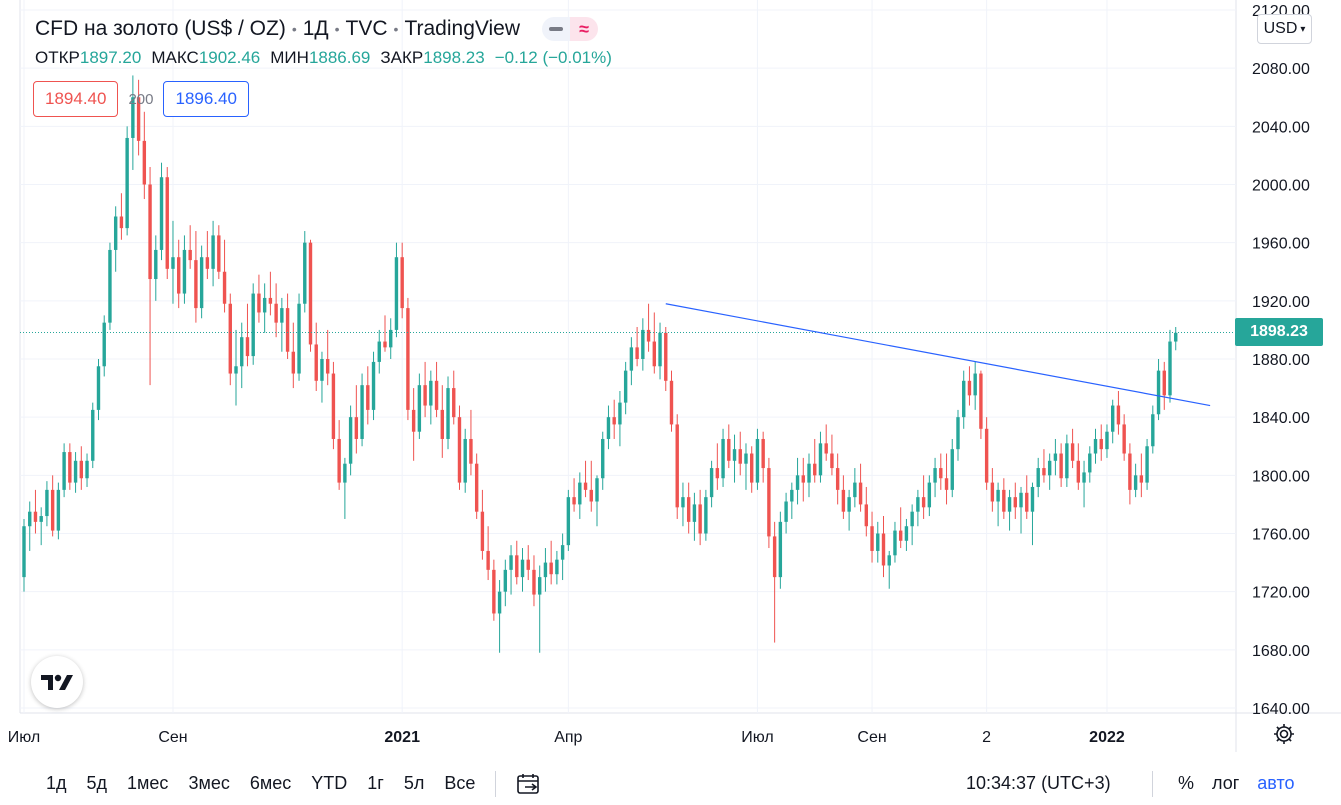 Image resolution: width=1341 pixels, height=805 pixels. Describe the element at coordinates (76, 99) in the screenshot. I see `sell-button: 1894.40` at that location.